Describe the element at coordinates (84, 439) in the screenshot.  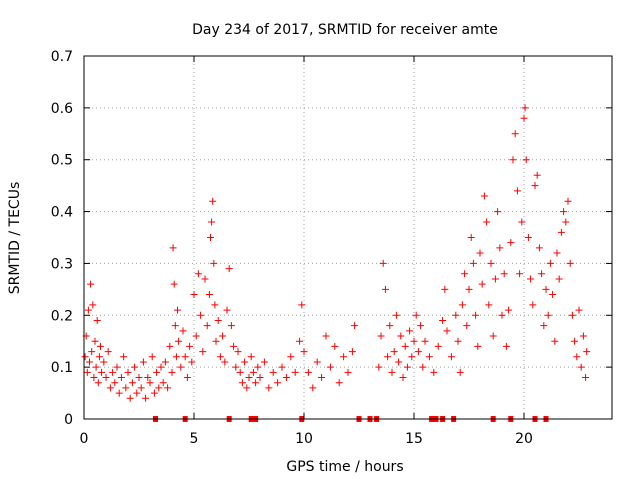
I see `x-tick-label: 0` at that location.